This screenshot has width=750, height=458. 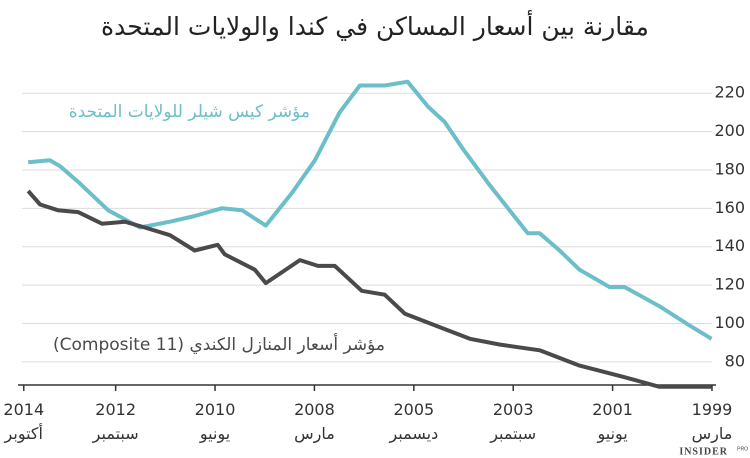 I want to click on x-tick-label-line: 2003, so click(x=513, y=409).